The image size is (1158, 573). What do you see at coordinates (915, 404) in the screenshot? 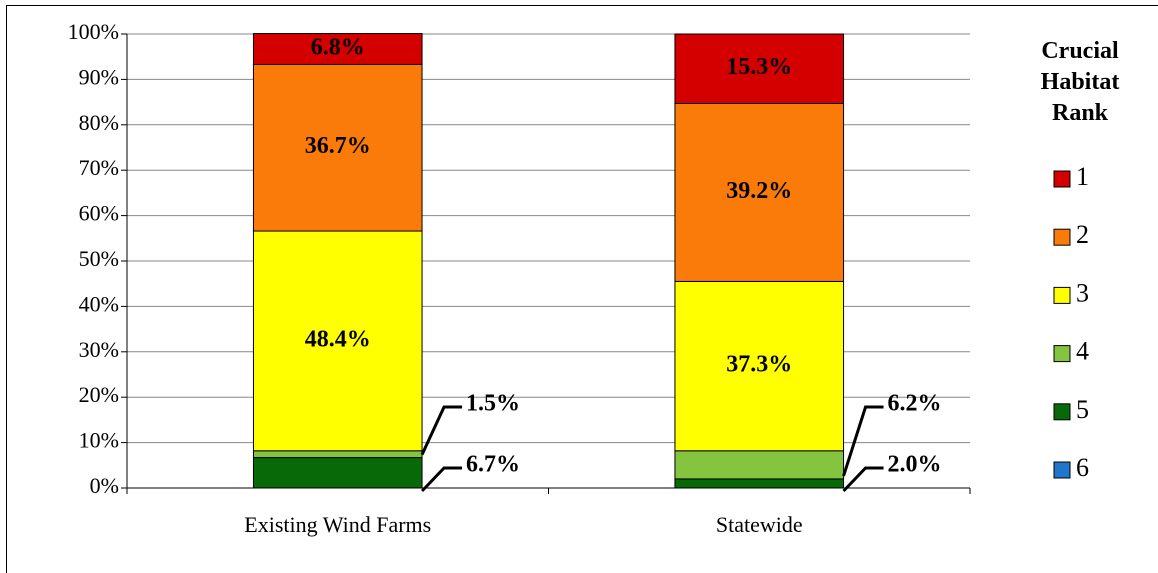
I see `data-label: 6.2%` at bounding box center [915, 404].